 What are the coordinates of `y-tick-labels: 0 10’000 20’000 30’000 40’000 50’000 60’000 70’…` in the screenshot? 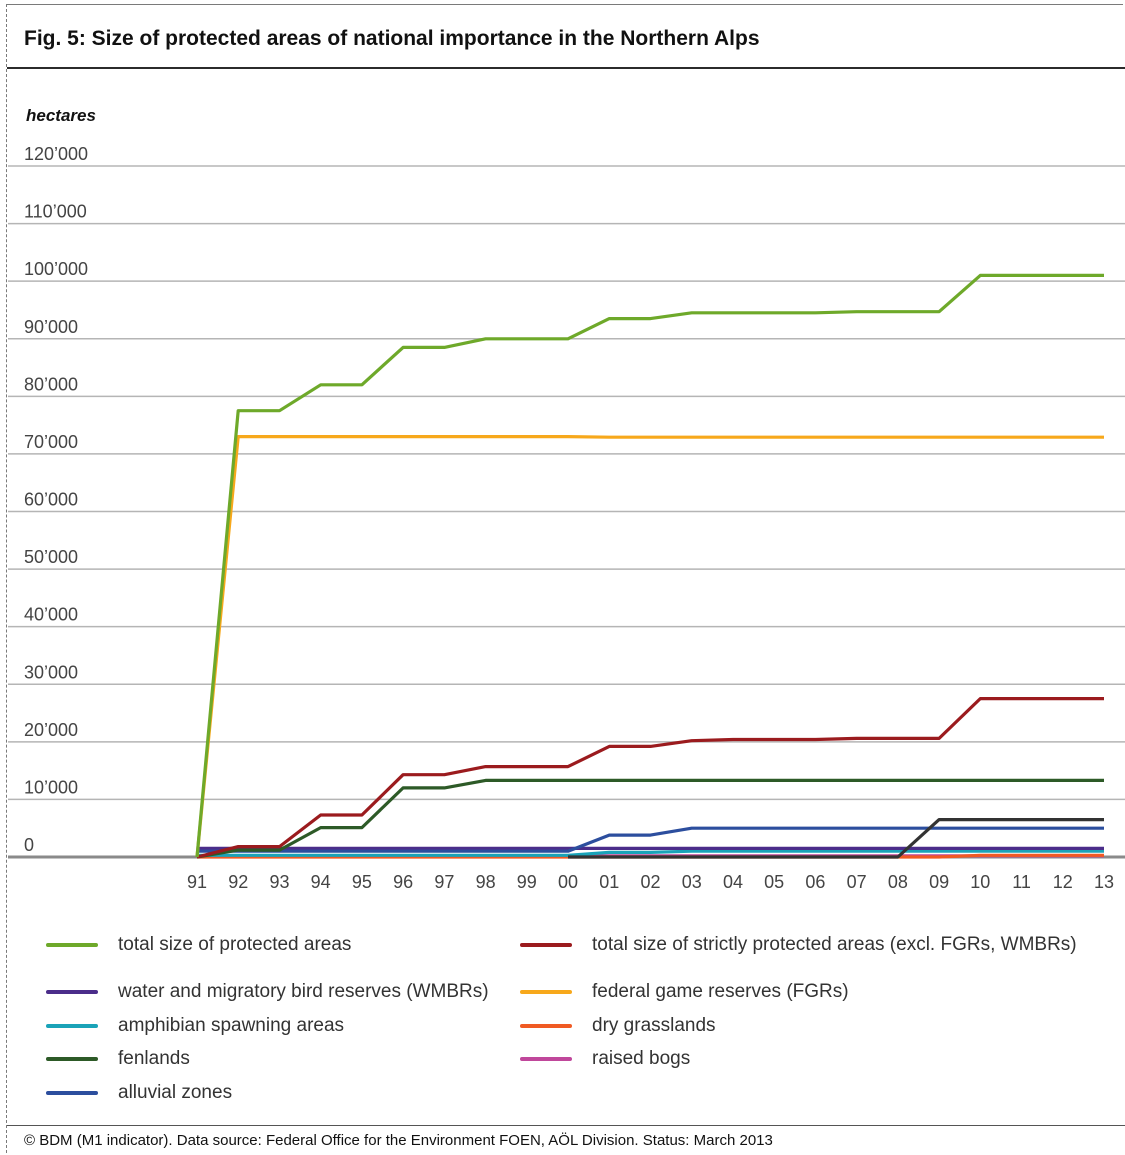 It's located at (56, 499).